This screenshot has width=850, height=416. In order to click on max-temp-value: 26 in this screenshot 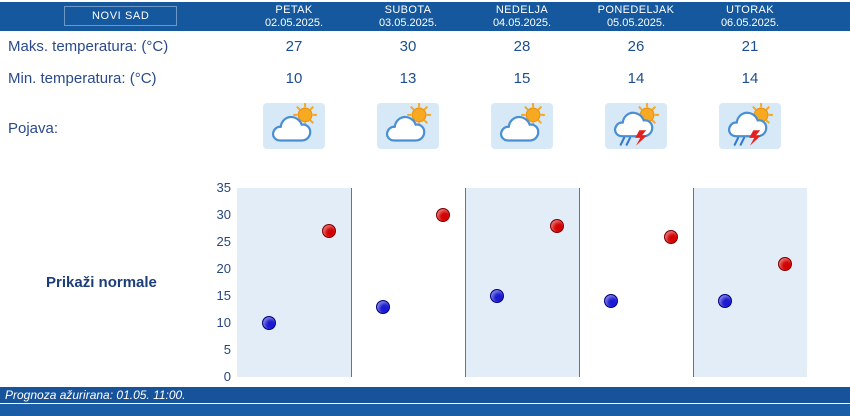, I will do `click(636, 46)`.